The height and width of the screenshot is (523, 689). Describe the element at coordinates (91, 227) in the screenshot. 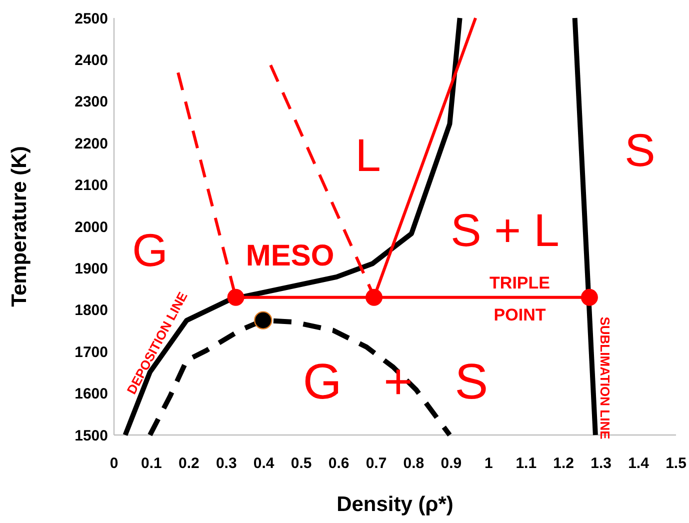

I see `y-tick-label: 2000` at that location.